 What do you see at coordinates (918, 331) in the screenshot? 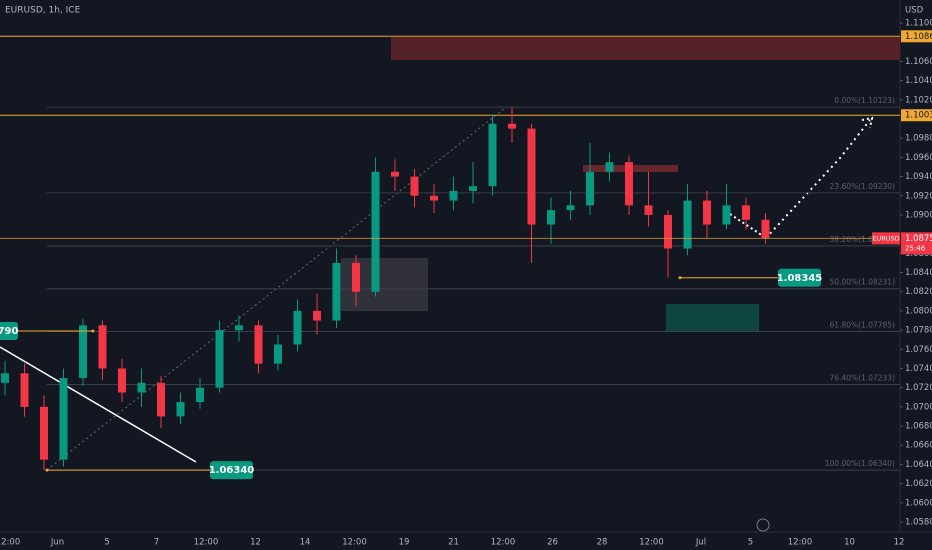
I see `y-tick-label: 1.07800` at bounding box center [918, 331].